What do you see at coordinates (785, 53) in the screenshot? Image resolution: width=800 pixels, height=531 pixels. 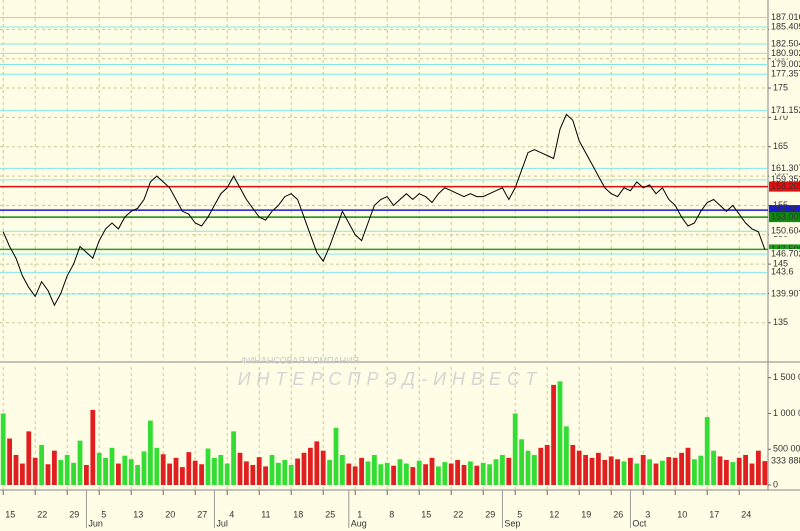 I see `level-label: 180.902` at bounding box center [785, 53].